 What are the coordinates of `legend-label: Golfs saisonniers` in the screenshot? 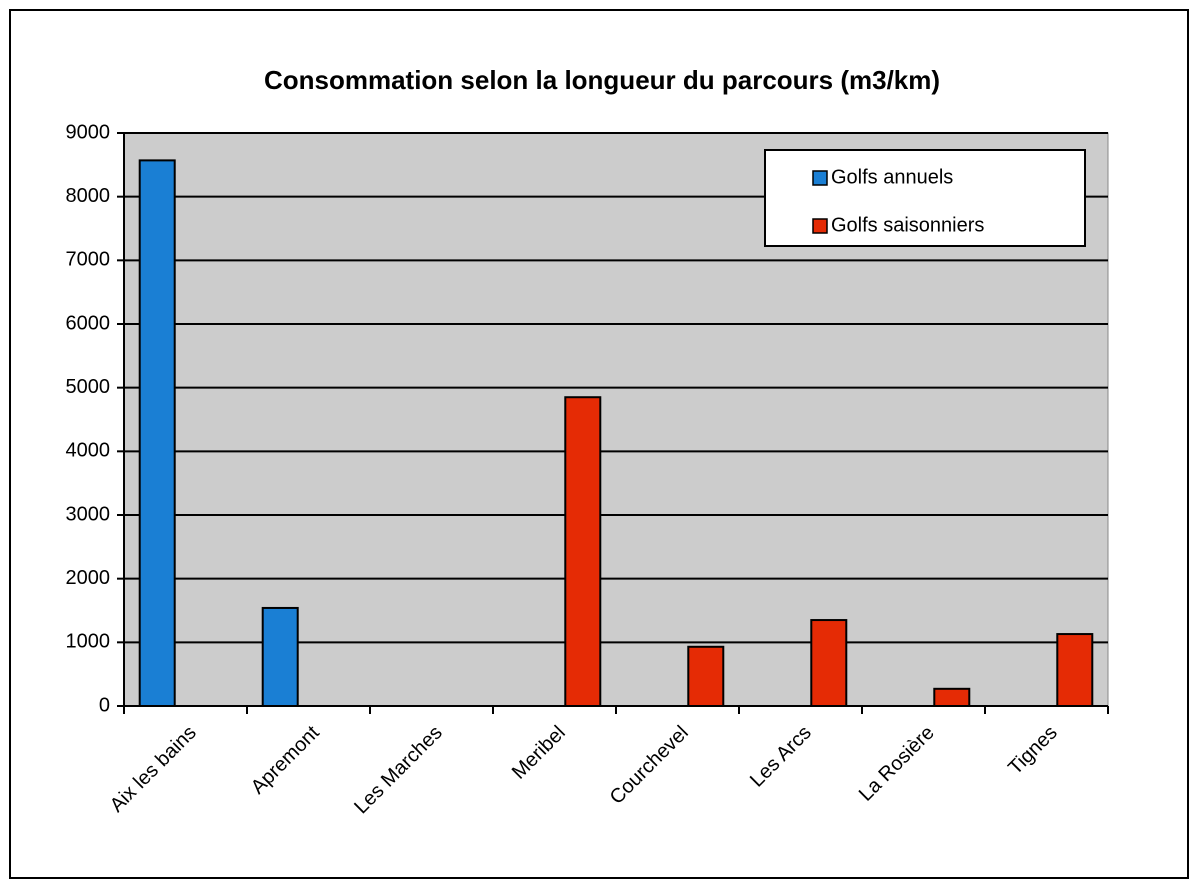 It's located at (907, 225).